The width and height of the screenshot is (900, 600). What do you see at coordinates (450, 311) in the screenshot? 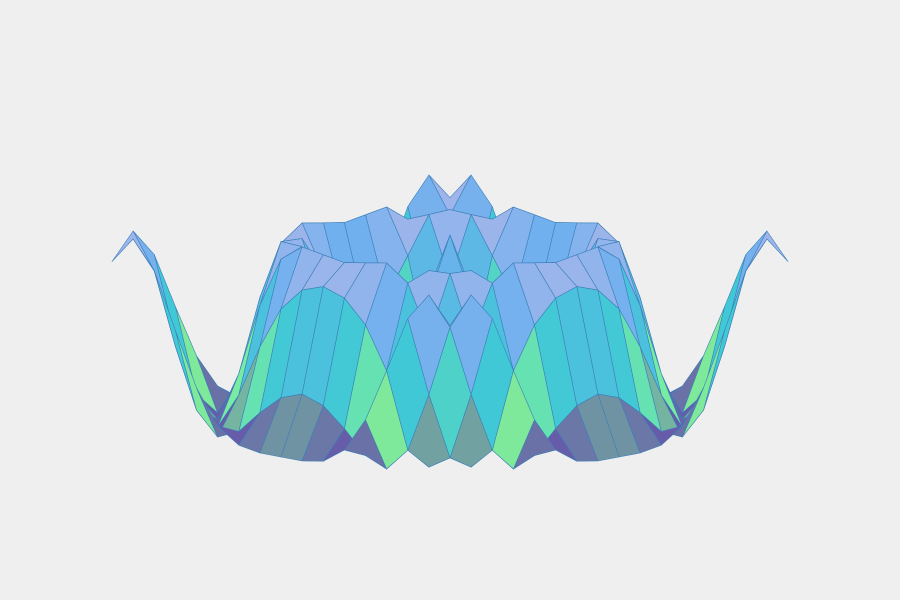
I see `surface-patch` at bounding box center [450, 311].